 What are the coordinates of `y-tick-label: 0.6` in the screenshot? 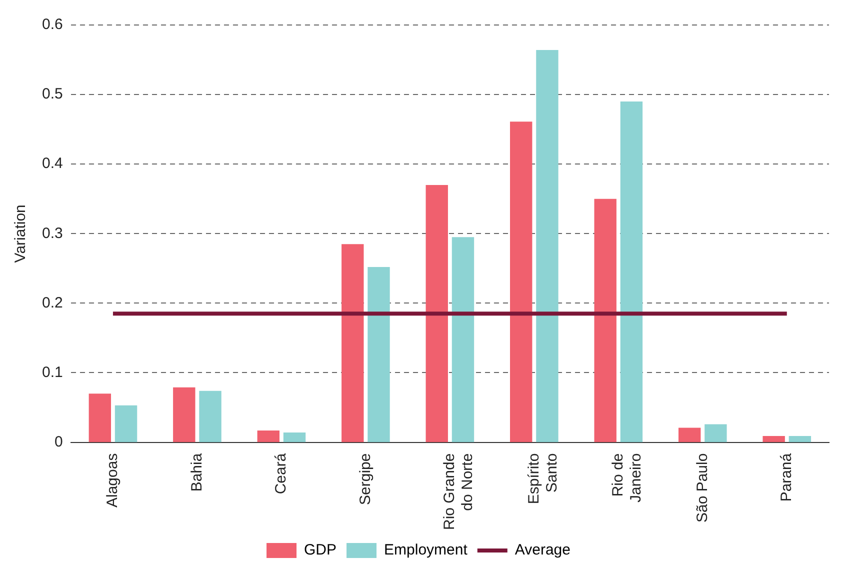 It's located at (52, 25).